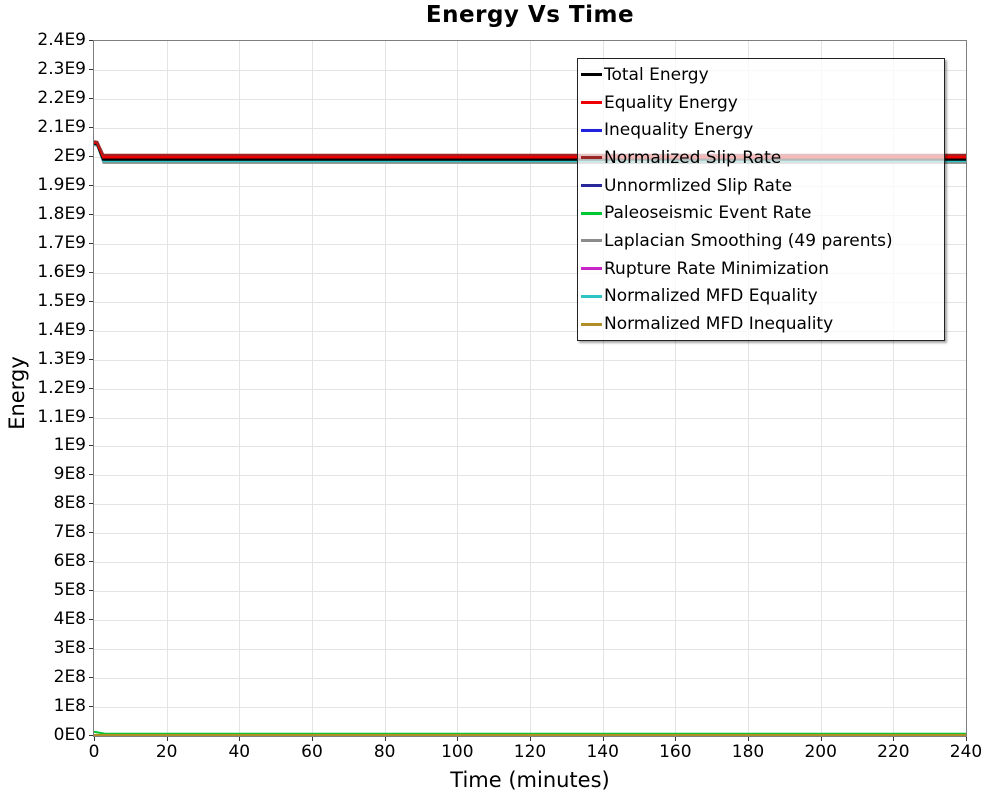 Image resolution: width=1000 pixels, height=800 pixels. Describe the element at coordinates (762, 102) in the screenshot. I see `legend-item: Equality Energy` at that location.